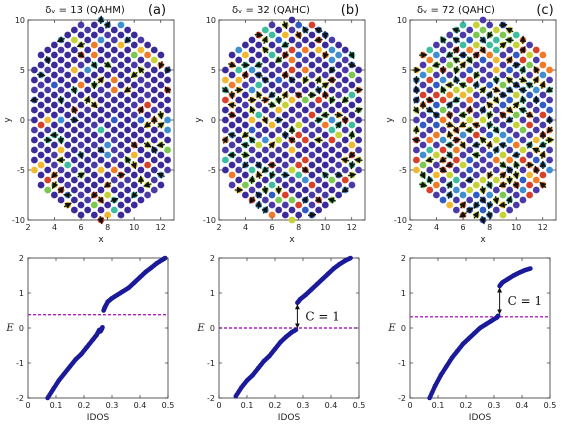 The image size is (581, 427). What do you see at coordinates (213, 70) in the screenshot?
I see `y-tick-label: 5` at bounding box center [213, 70].